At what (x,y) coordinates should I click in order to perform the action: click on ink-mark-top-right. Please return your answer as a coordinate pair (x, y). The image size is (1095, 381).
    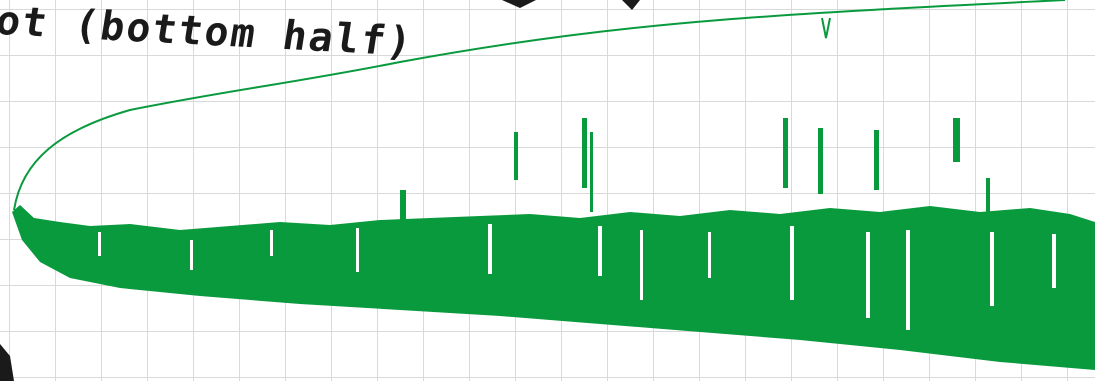
    Looking at the image, I should click on (631, 5).